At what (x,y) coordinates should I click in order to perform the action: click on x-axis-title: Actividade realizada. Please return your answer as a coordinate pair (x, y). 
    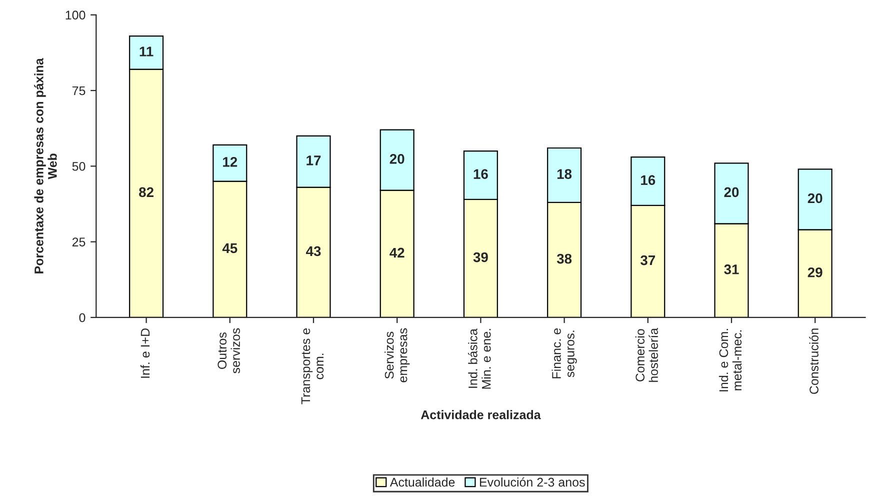
    Looking at the image, I should click on (480, 415).